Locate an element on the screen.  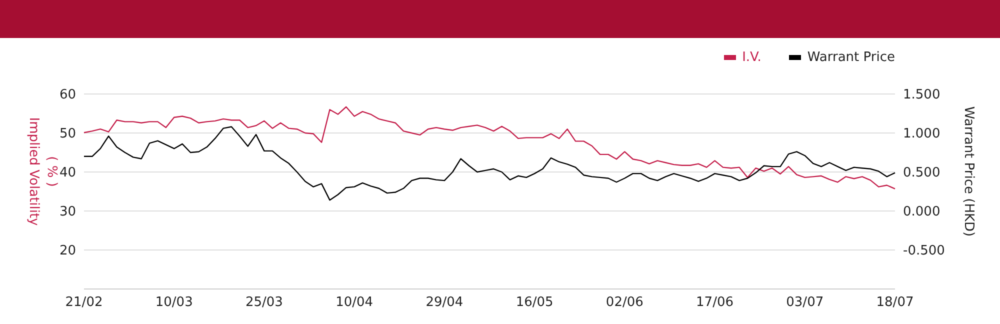
y-tick-label: 50 is located at coordinates (67, 134).